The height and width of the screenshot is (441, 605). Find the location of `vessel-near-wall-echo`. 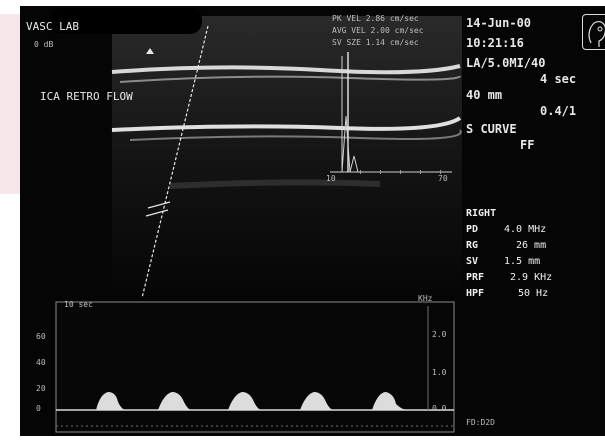

vessel-near-wall-echo is located at coordinates (290, 79).